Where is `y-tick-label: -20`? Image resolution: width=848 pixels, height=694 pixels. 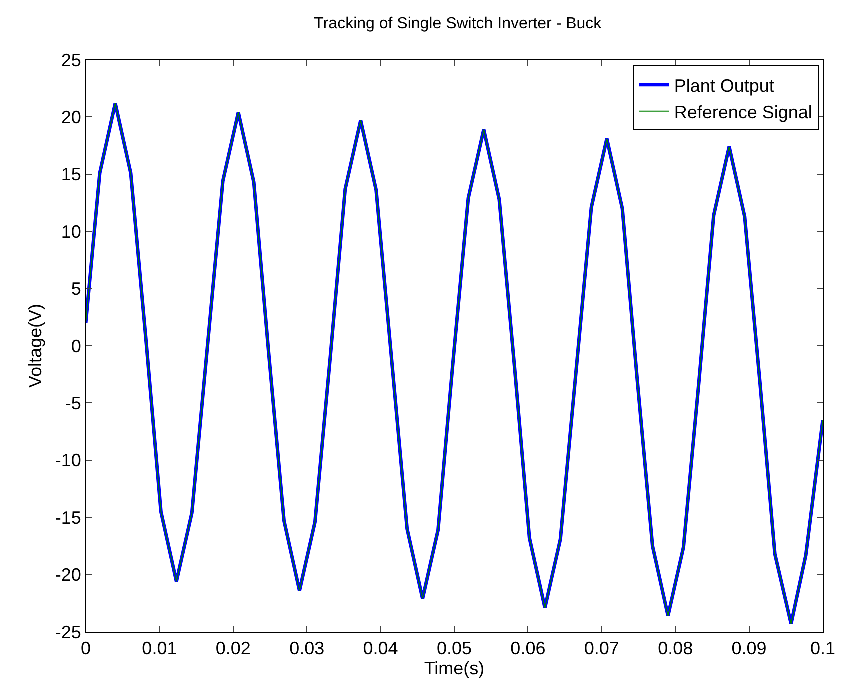 y-tick-label: -20 is located at coordinates (68, 575).